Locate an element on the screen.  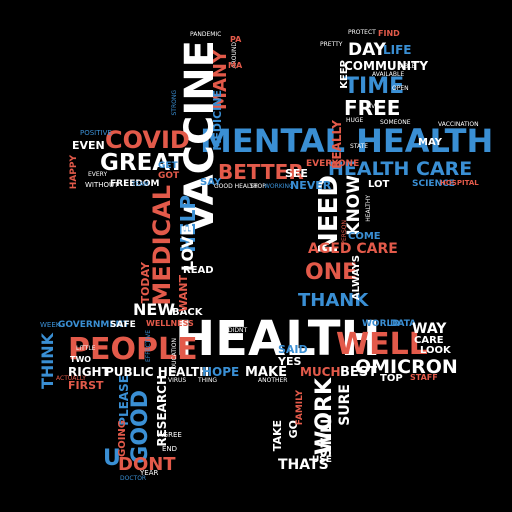
word-time: TIME is located at coordinates (374, 86).